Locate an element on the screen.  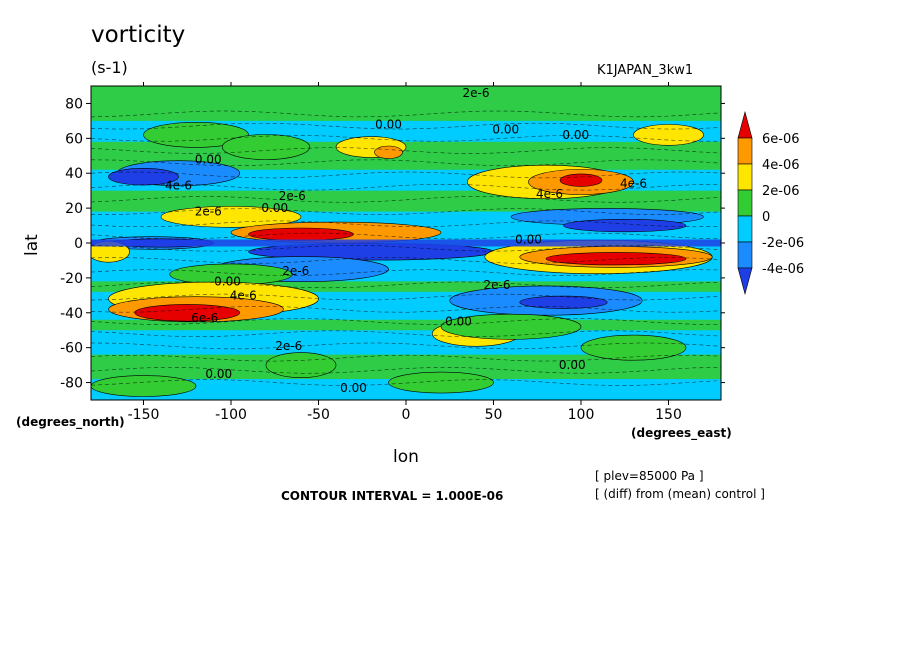
y-axis-label: lat is located at coordinates (32, 245).